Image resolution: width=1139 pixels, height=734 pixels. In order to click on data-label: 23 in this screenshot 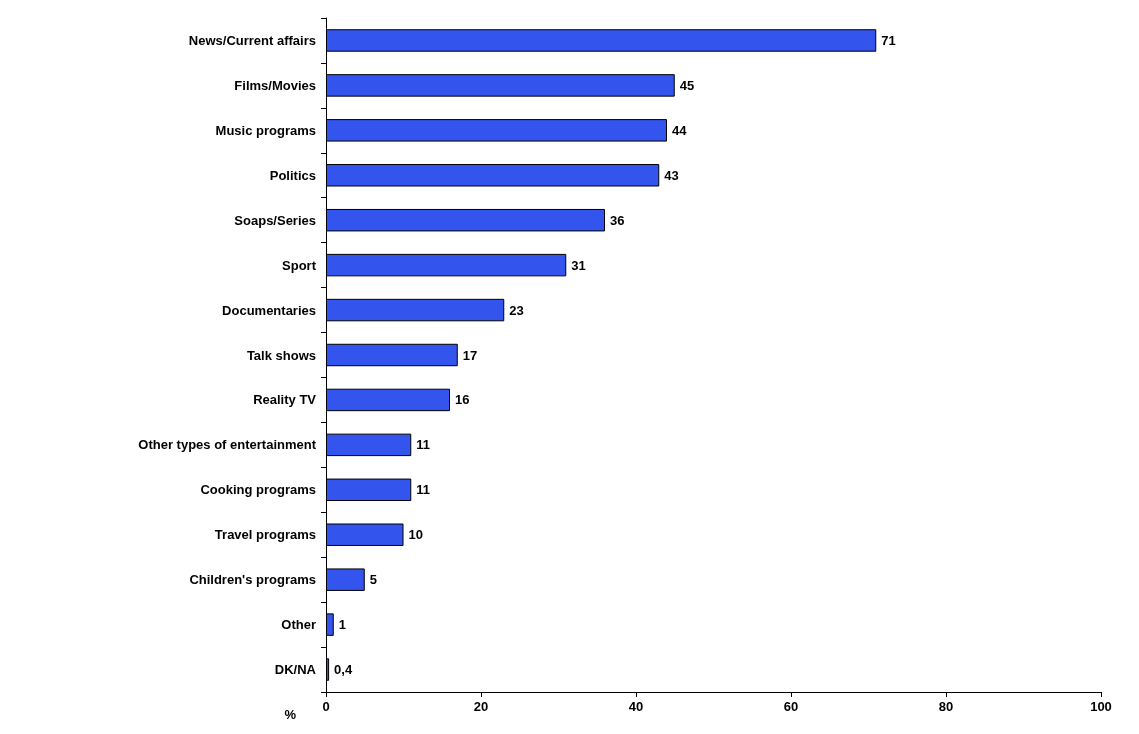, I will do `click(516, 310)`.